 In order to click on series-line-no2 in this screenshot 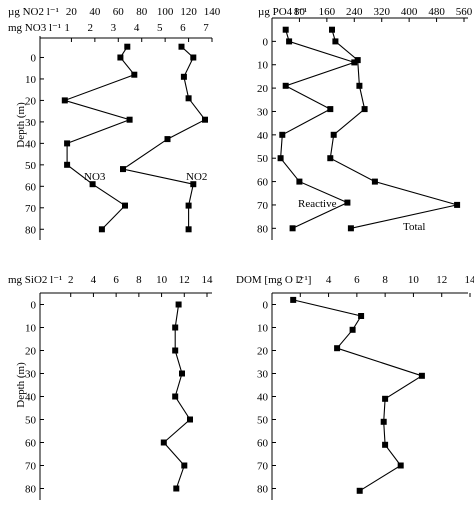, I will do `click(163, 138)`.